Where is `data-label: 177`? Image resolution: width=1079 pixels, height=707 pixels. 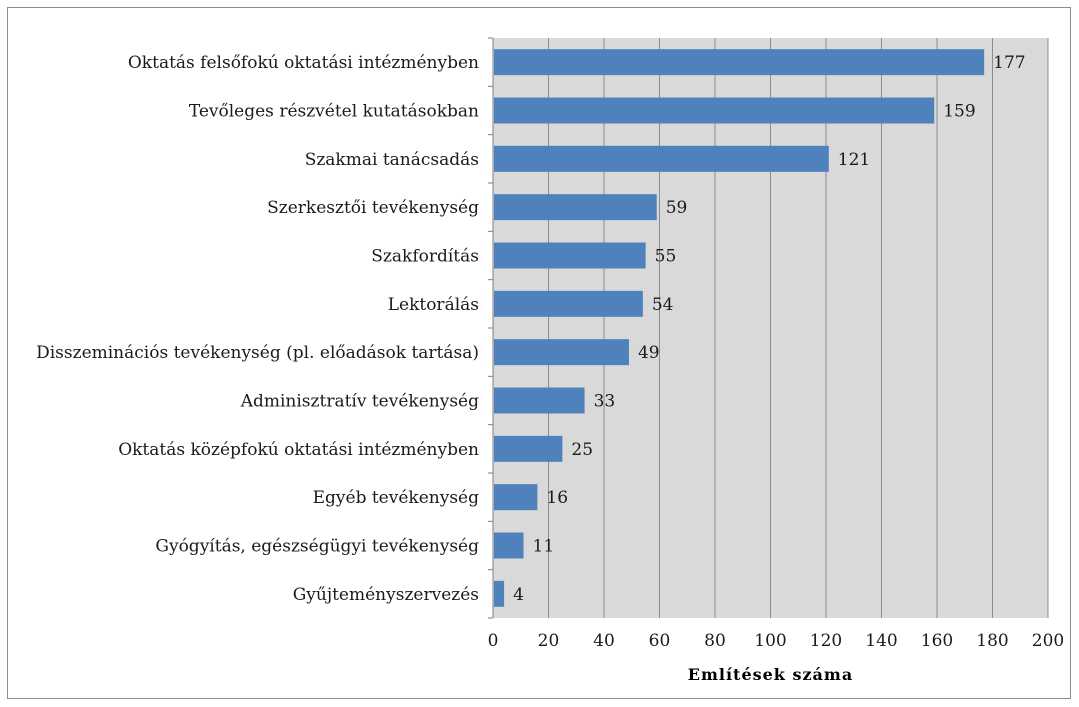 data-label: 177 is located at coordinates (1009, 63).